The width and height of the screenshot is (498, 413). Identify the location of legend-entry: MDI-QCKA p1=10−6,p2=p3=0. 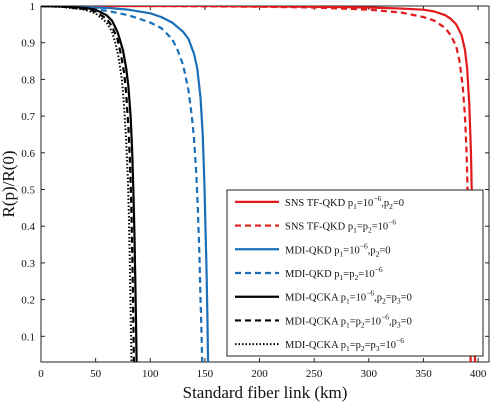
(348, 297).